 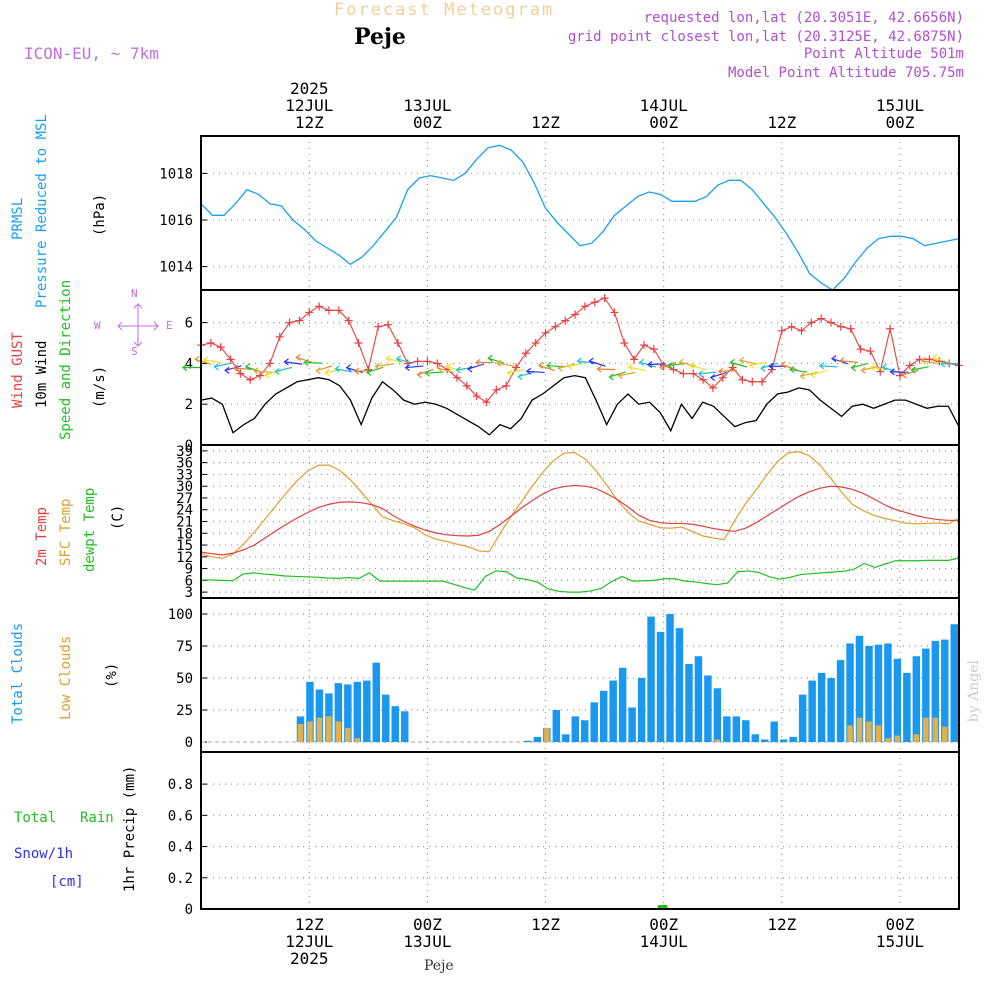 What do you see at coordinates (545, 924) in the screenshot?
I see `bottom-axis-label: 12Z` at bounding box center [545, 924].